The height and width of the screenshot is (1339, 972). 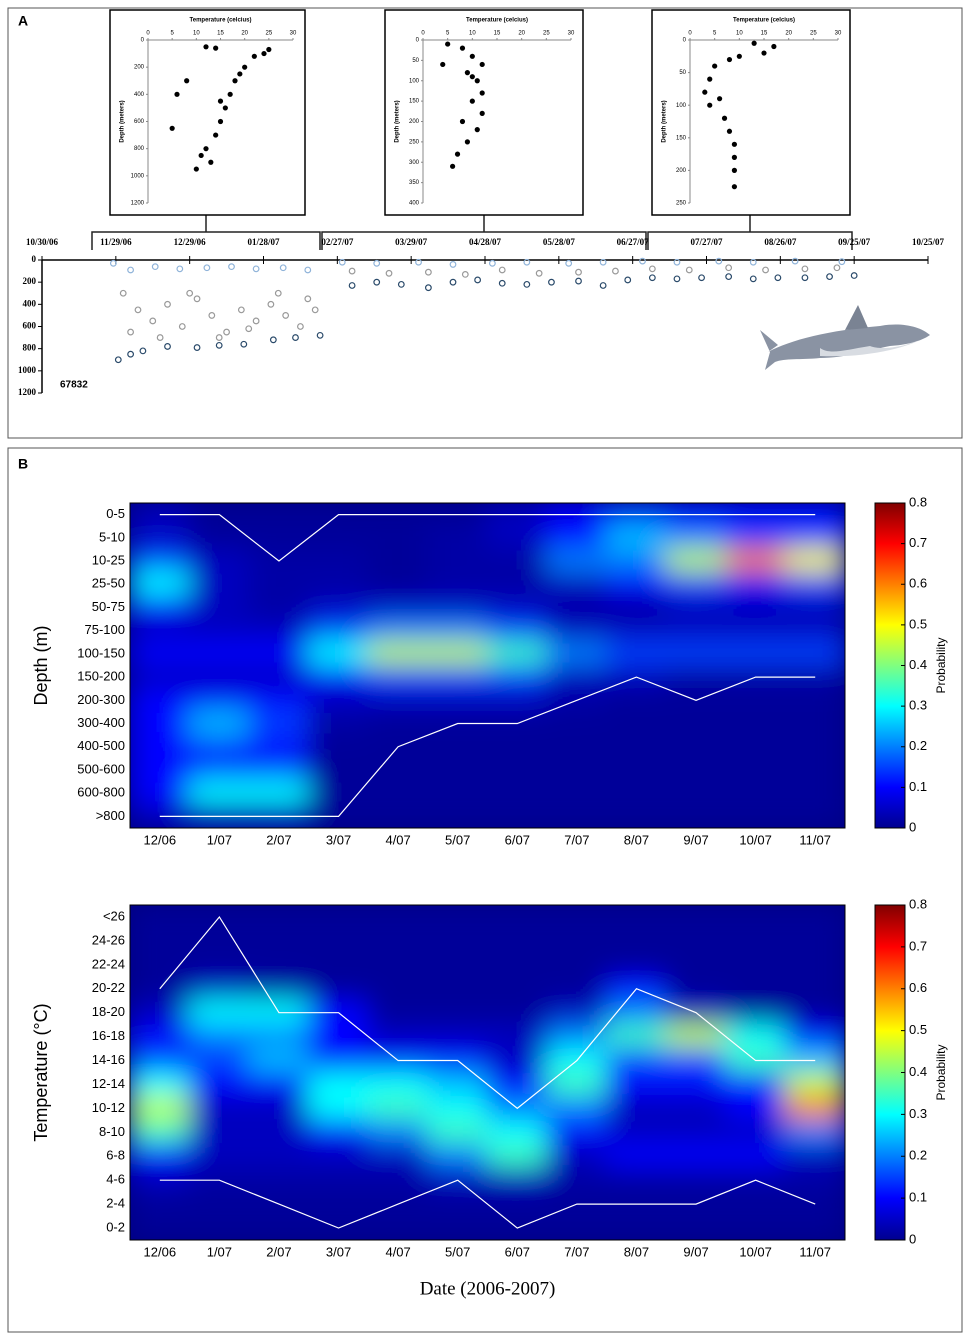 I want to click on colorbar-tick-label: 0.6, so click(x=918, y=583).